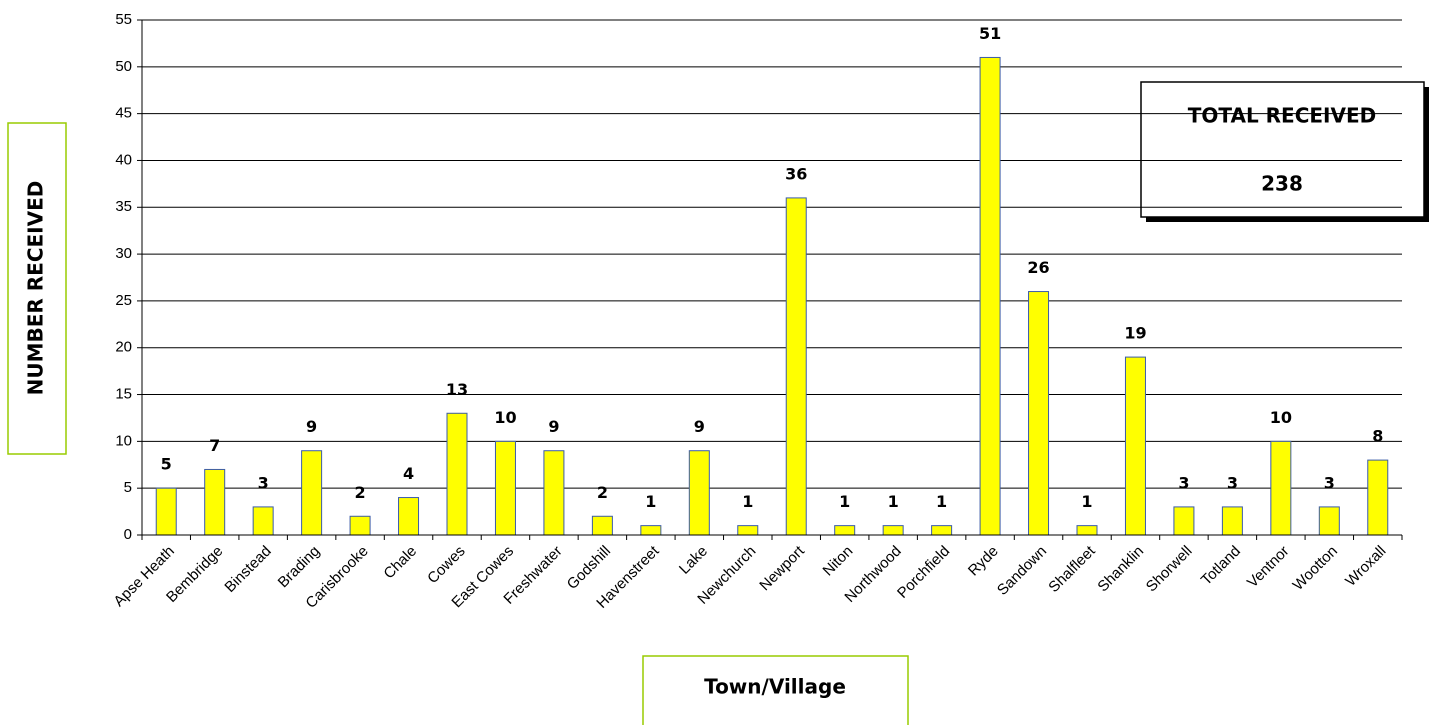 The width and height of the screenshot is (1431, 725). What do you see at coordinates (123, 19) in the screenshot?
I see `y-tick-label: 55` at bounding box center [123, 19].